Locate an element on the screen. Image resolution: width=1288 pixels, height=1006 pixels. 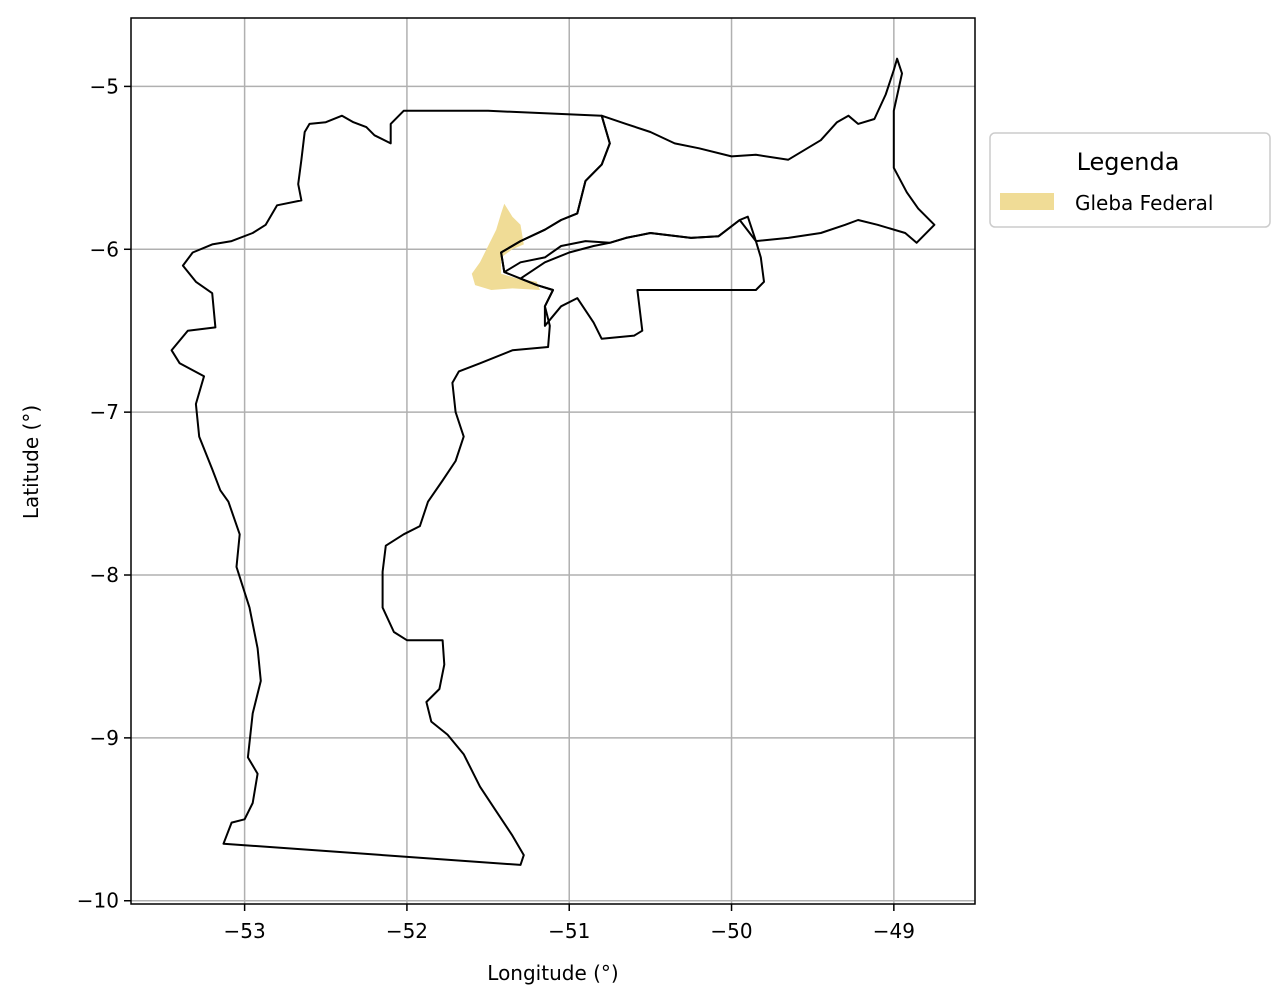
y-tick-label: −6 is located at coordinates (104, 249).